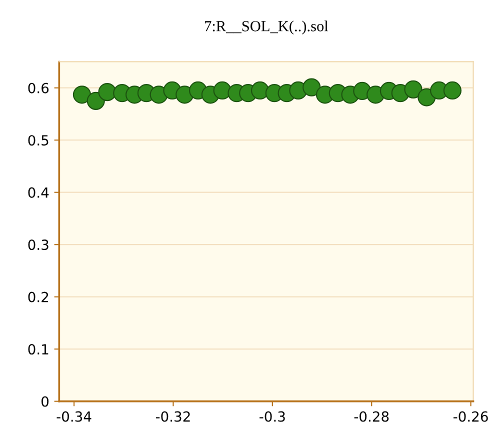 Image resolution: width=493 pixels, height=441 pixels. What do you see at coordinates (266, 27) in the screenshot?
I see `chart-title: 7:R__SOL_K(..).sol` at bounding box center [266, 27].